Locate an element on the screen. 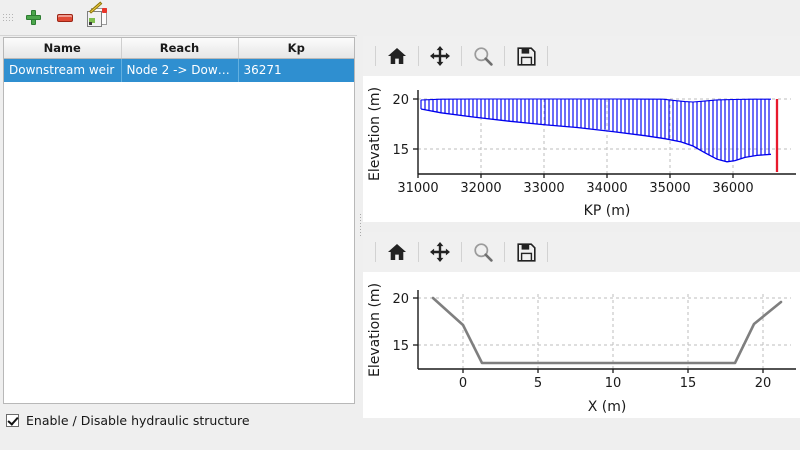 This screenshot has width=800, height=450. grid-lines is located at coordinates (604, 331).